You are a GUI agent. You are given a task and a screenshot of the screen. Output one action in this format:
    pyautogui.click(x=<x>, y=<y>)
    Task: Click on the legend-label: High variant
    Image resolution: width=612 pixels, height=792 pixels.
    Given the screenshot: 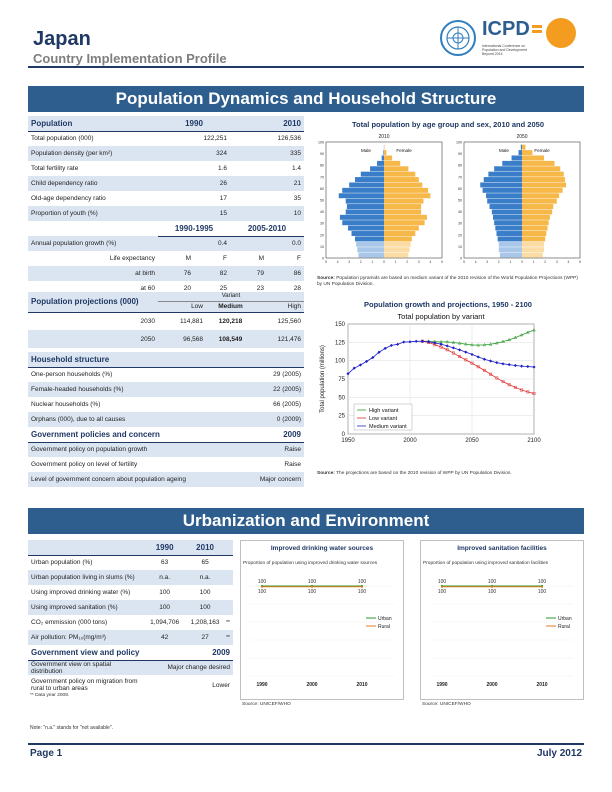 What is the action you would take?
    pyautogui.click(x=384, y=411)
    